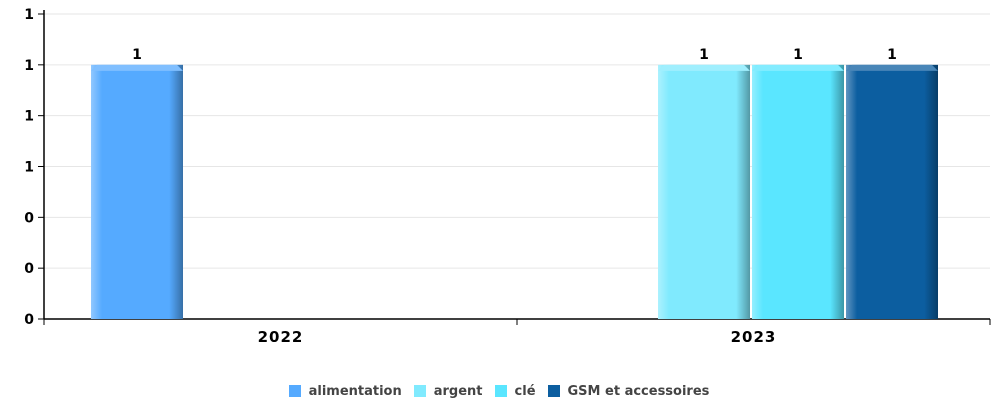 The width and height of the screenshot is (998, 404). Describe the element at coordinates (458, 391) in the screenshot. I see `legend-label: argent` at that location.